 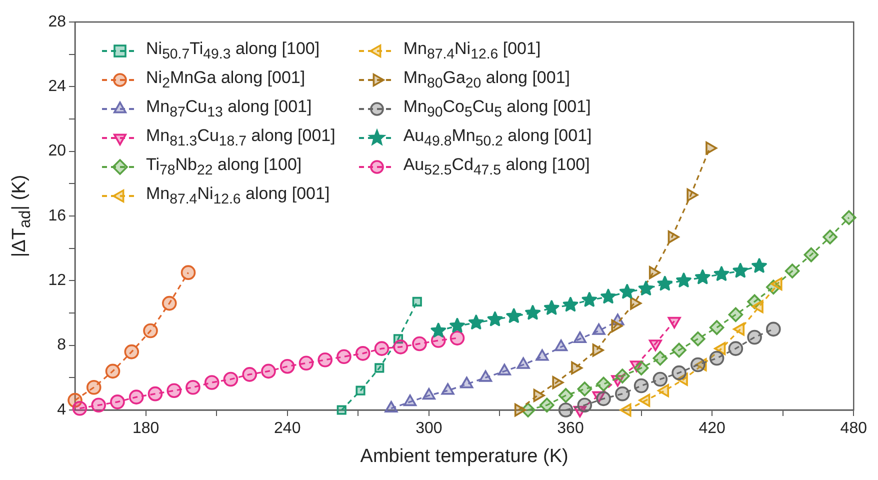 What do you see at coordinates (712, 429) in the screenshot?
I see `x-tick-label: 420` at bounding box center [712, 429].